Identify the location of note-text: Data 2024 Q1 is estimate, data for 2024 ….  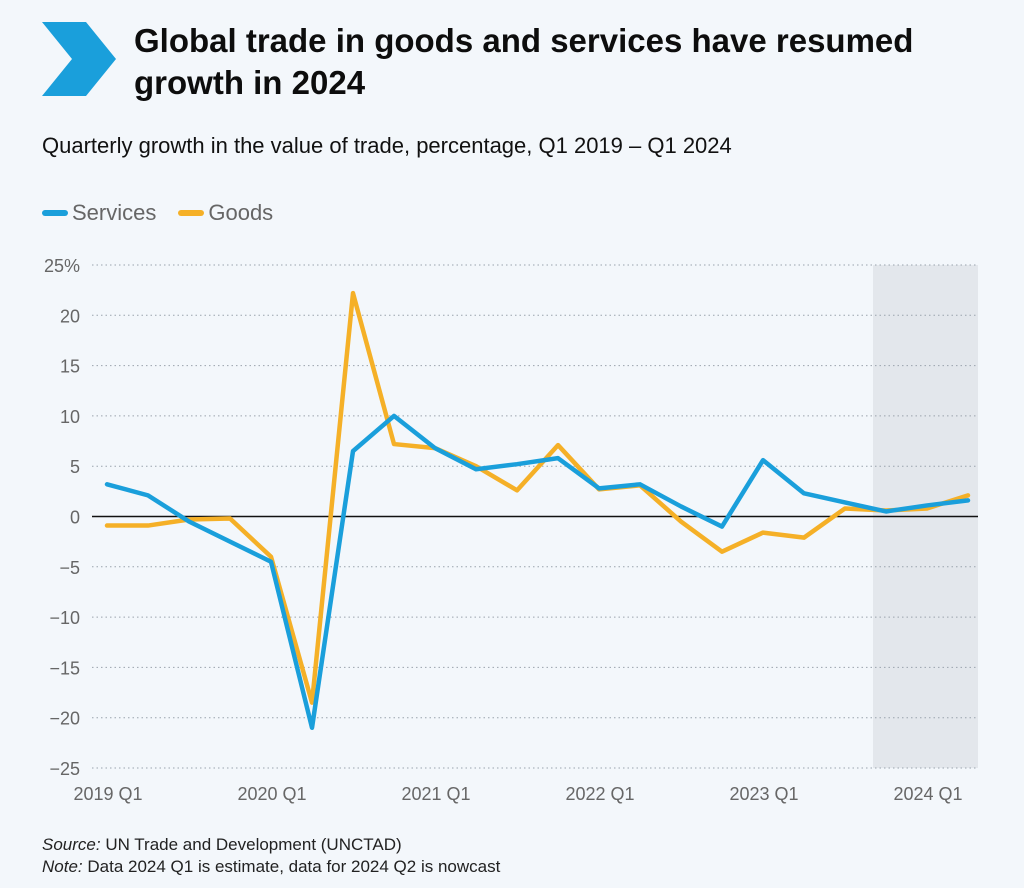
(294, 866).